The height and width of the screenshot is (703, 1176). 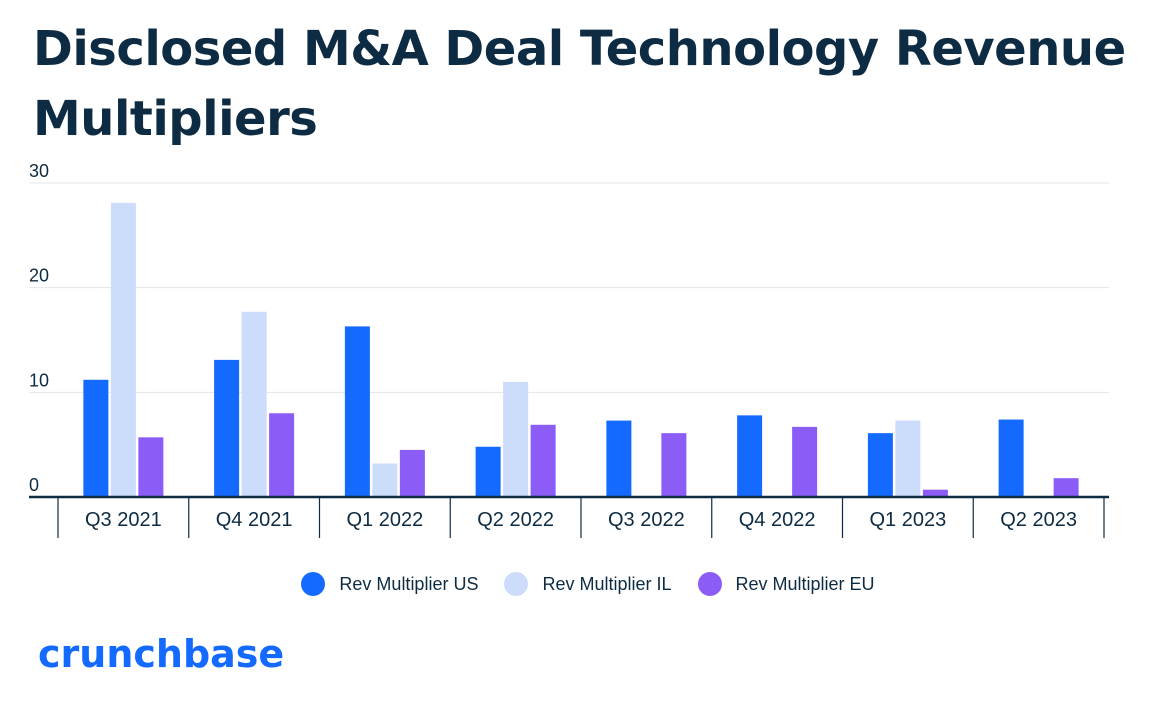 I want to click on y-tick-label: 20, so click(x=39, y=276).